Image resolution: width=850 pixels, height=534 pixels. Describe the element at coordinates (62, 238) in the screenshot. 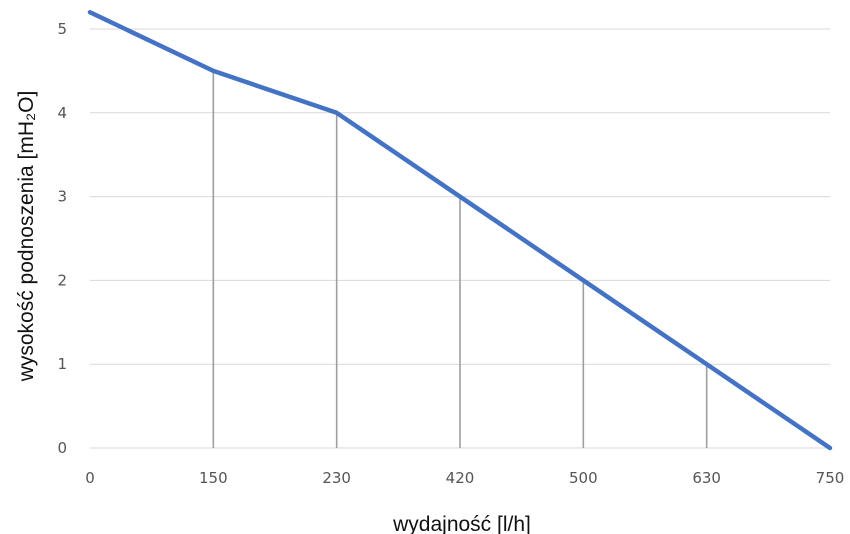

I see `y-tick-labels: 0 1 2 3 4 5` at that location.